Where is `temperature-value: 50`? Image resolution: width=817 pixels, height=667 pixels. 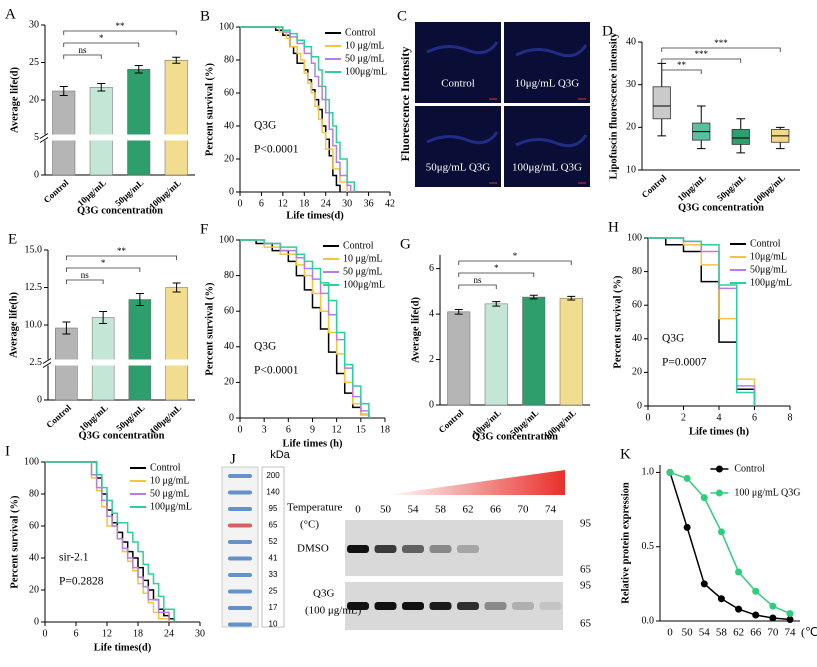 temperature-value: 50 is located at coordinates (386, 510).